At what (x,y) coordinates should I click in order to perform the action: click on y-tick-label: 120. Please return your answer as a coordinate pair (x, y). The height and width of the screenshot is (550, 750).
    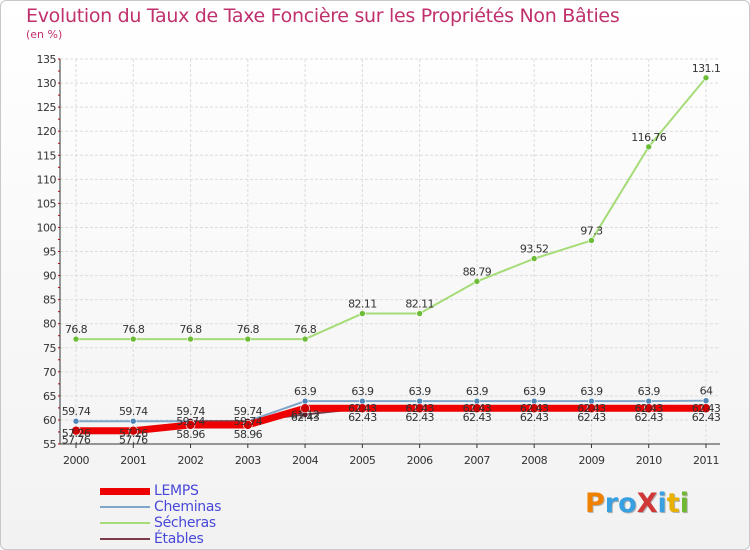
    Looking at the image, I should click on (47, 131).